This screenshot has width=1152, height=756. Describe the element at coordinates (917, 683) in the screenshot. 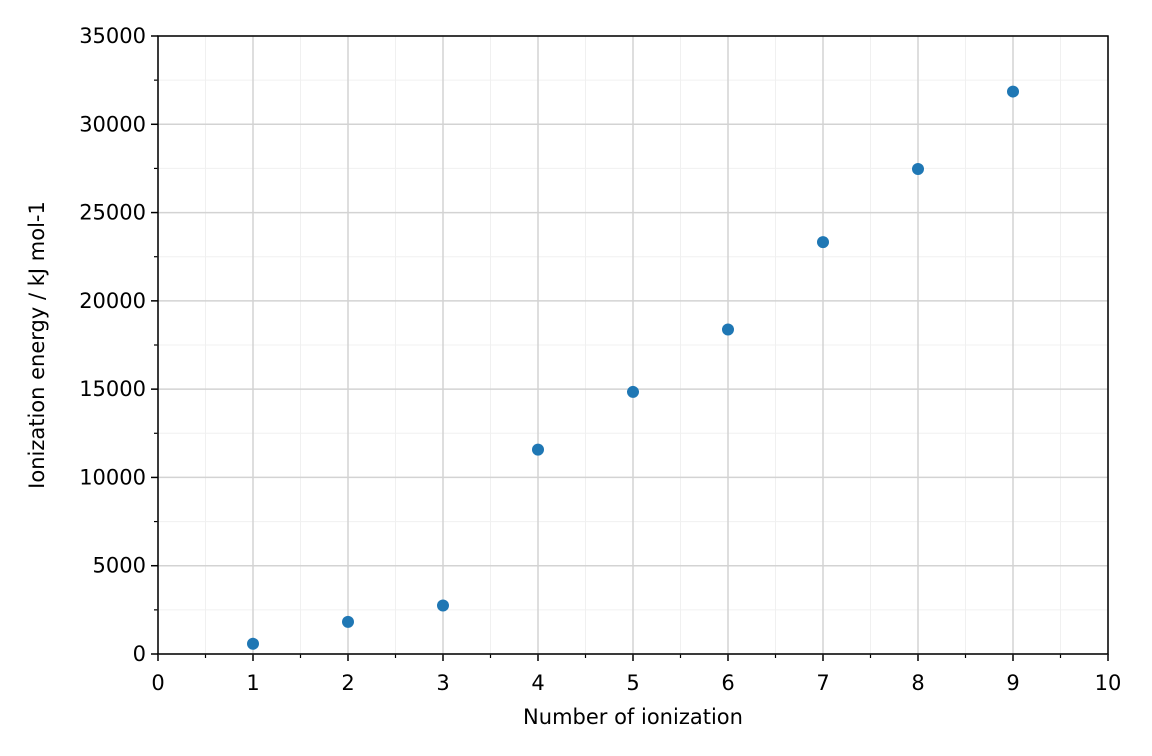

I see `x-tick-label: 8` at that location.